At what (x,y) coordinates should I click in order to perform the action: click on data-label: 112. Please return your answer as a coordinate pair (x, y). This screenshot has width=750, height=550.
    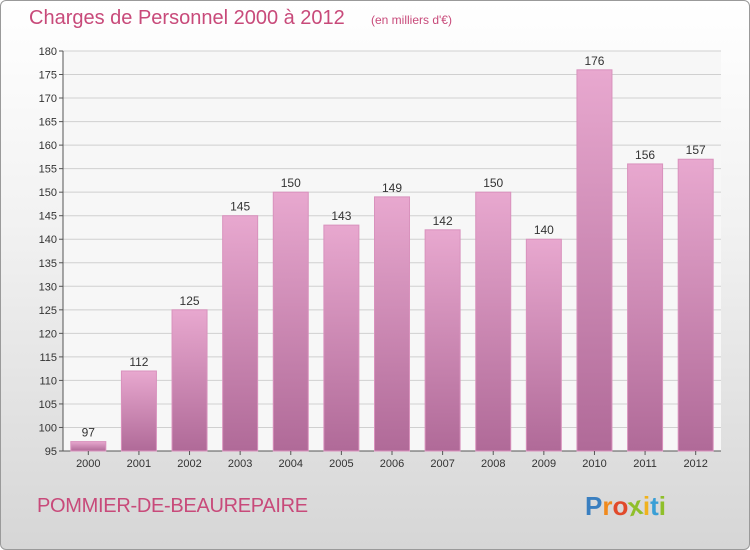
    Looking at the image, I should click on (138, 362).